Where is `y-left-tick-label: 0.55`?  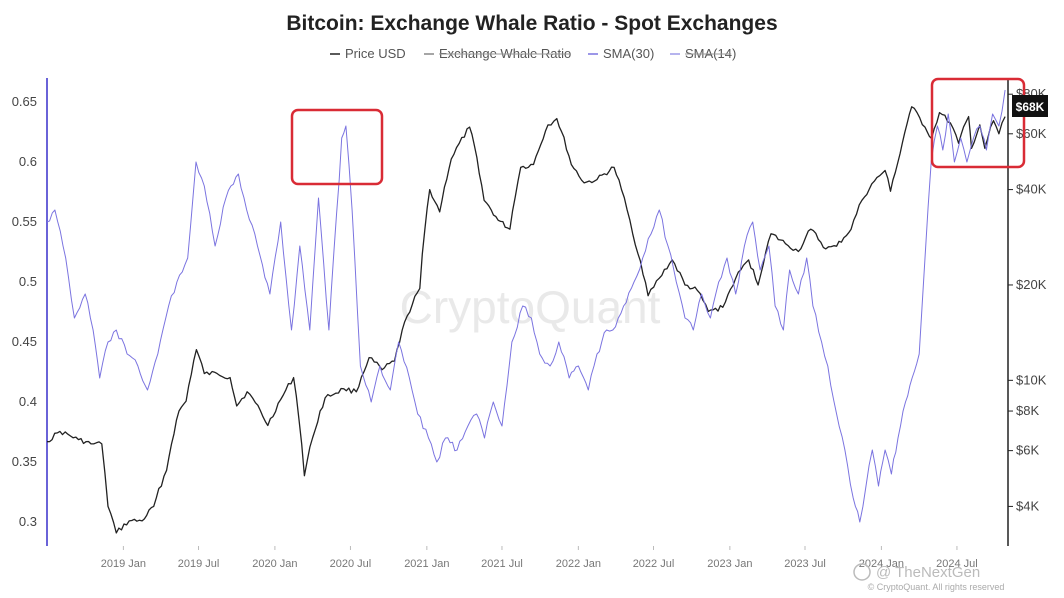 y-left-tick-label: 0.55 is located at coordinates (24, 221).